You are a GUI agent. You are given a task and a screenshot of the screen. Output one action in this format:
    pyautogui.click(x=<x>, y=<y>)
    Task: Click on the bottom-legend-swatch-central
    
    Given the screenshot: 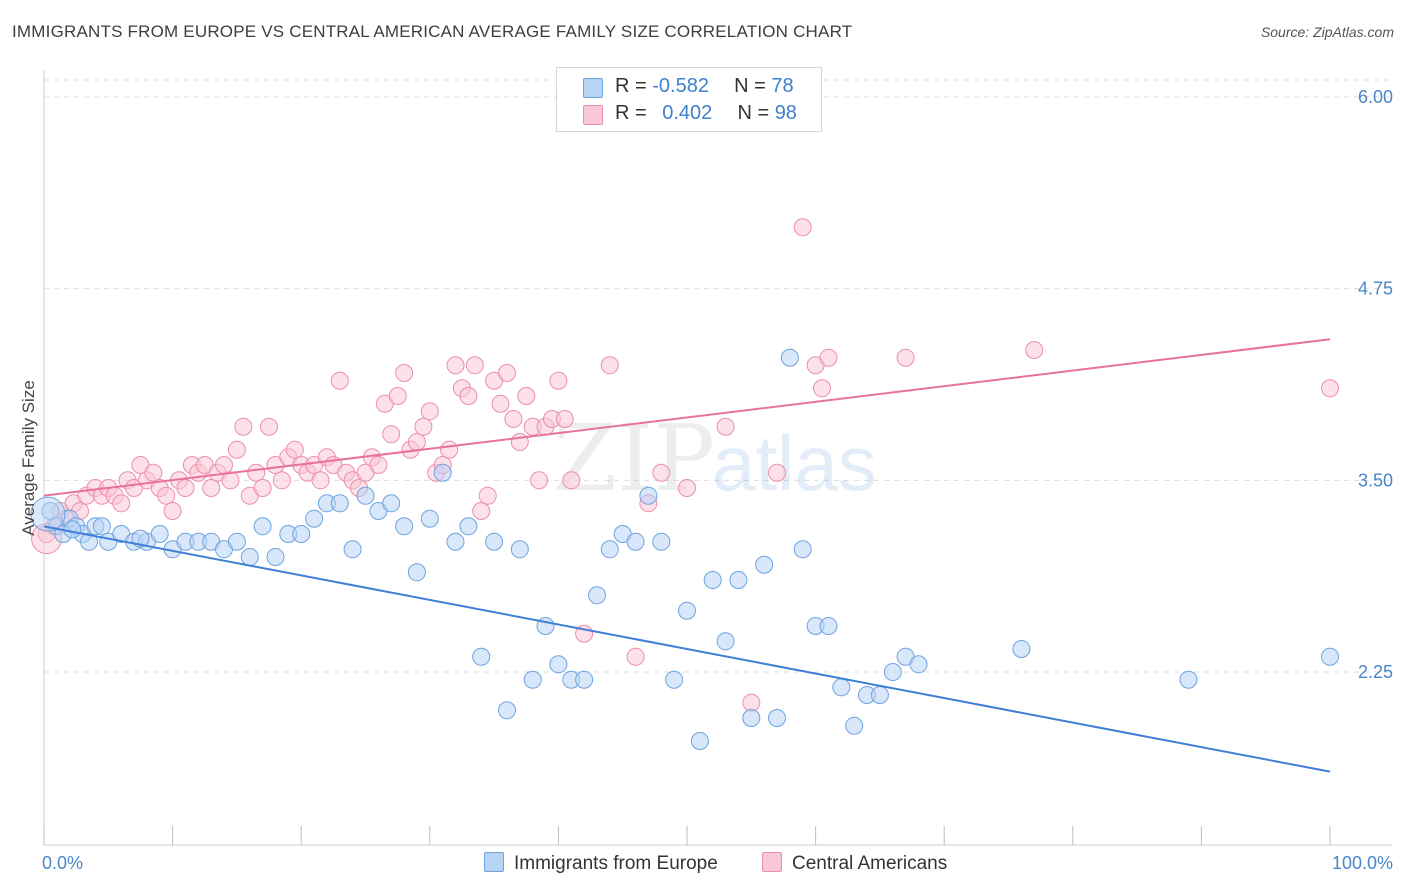 What is the action you would take?
    pyautogui.click(x=772, y=862)
    